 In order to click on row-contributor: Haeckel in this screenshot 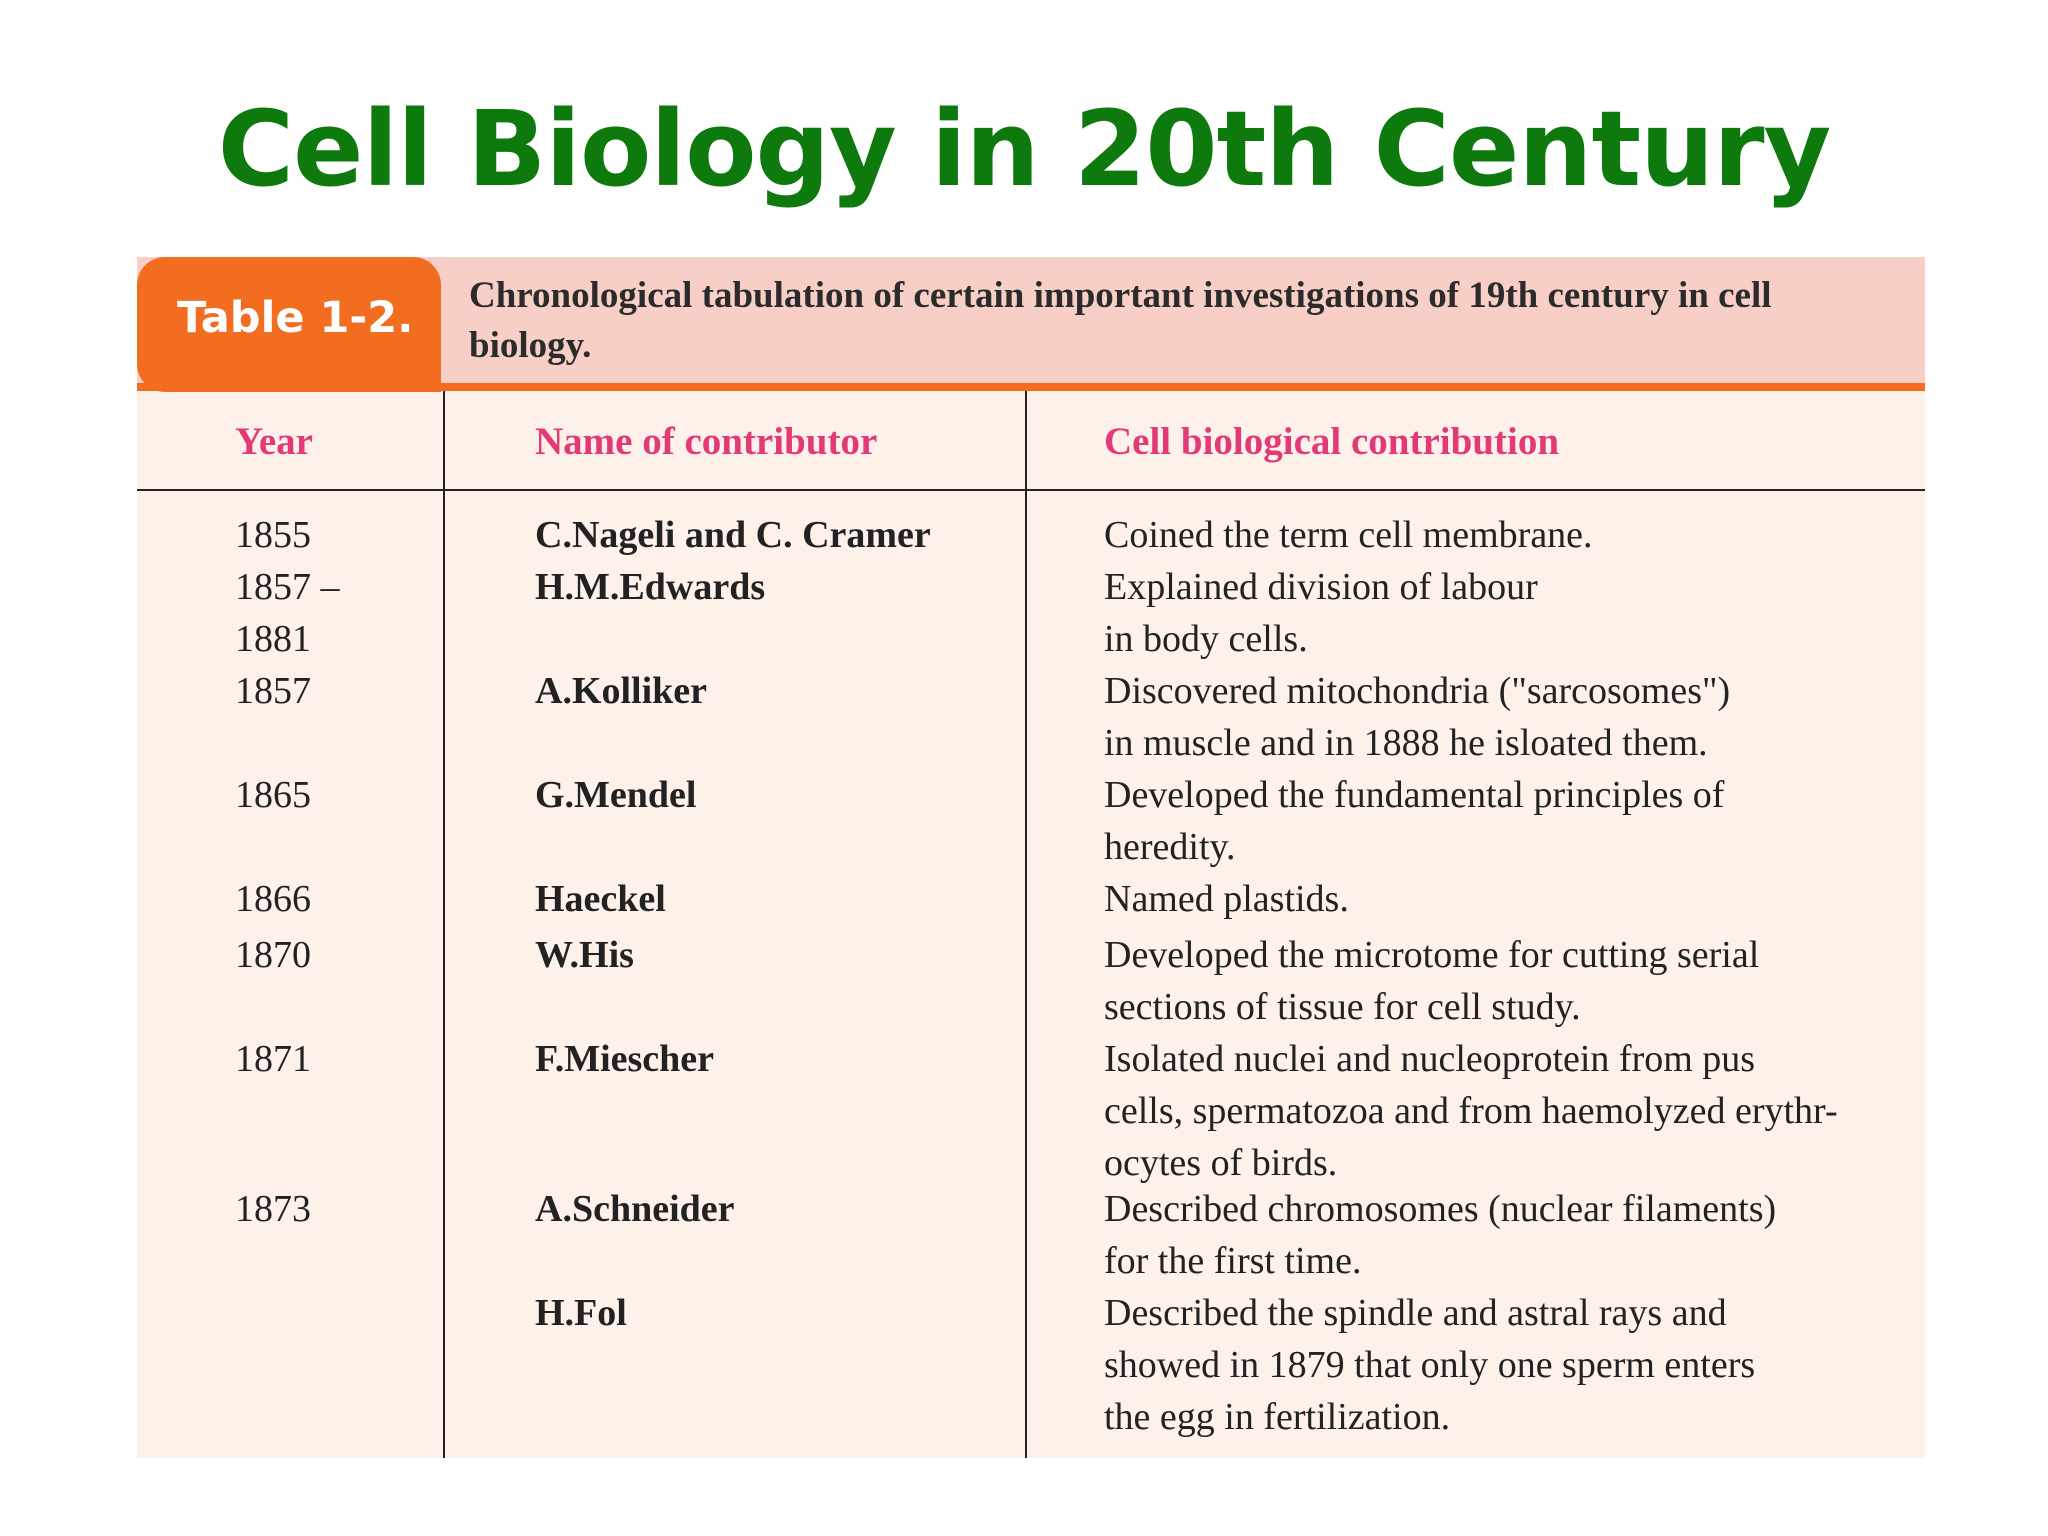, I will do `click(600, 899)`.